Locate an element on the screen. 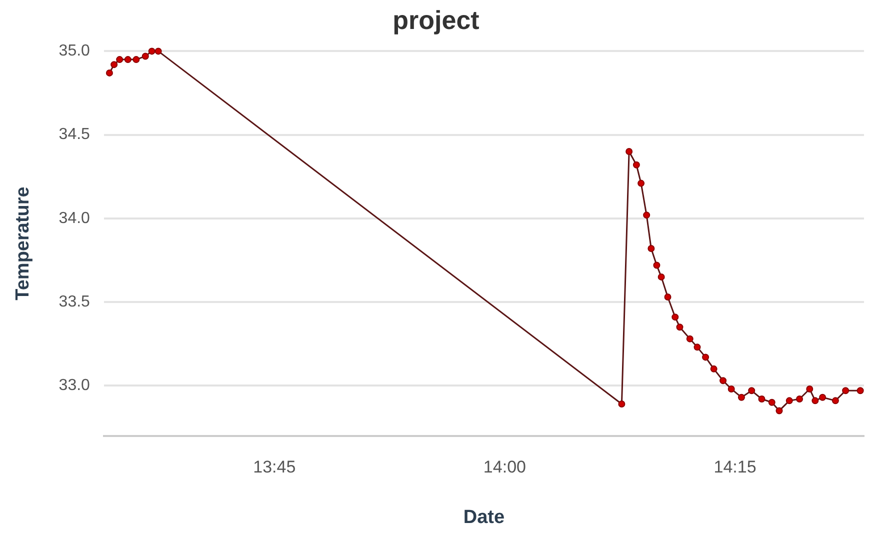  chart-title: project is located at coordinates (436, 19).